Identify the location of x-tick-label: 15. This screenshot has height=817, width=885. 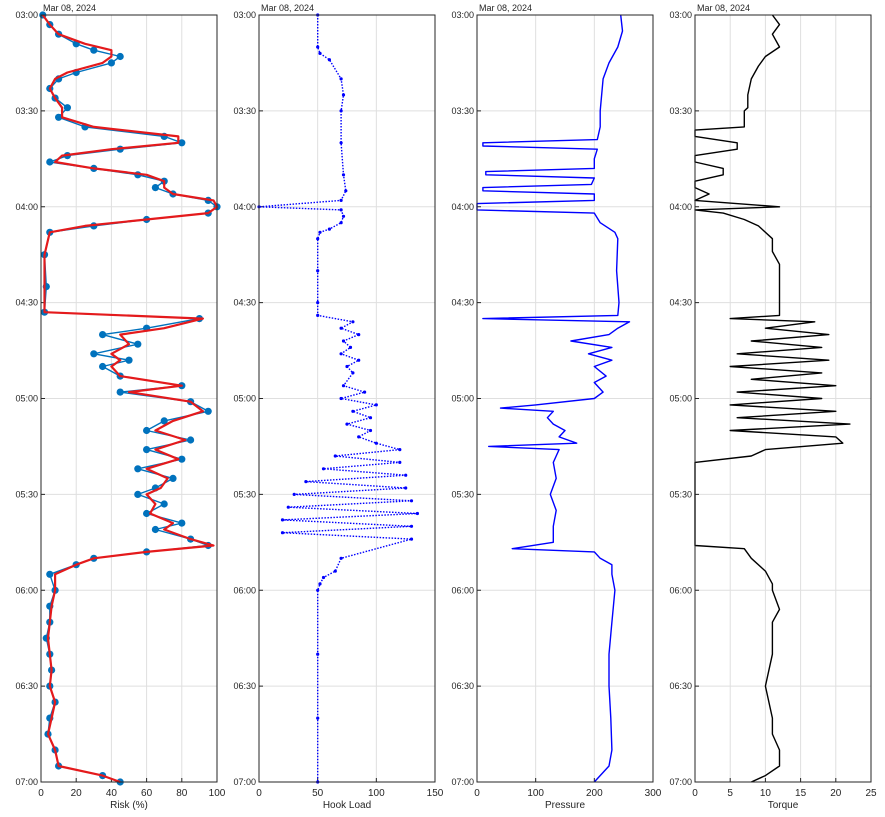
(801, 793).